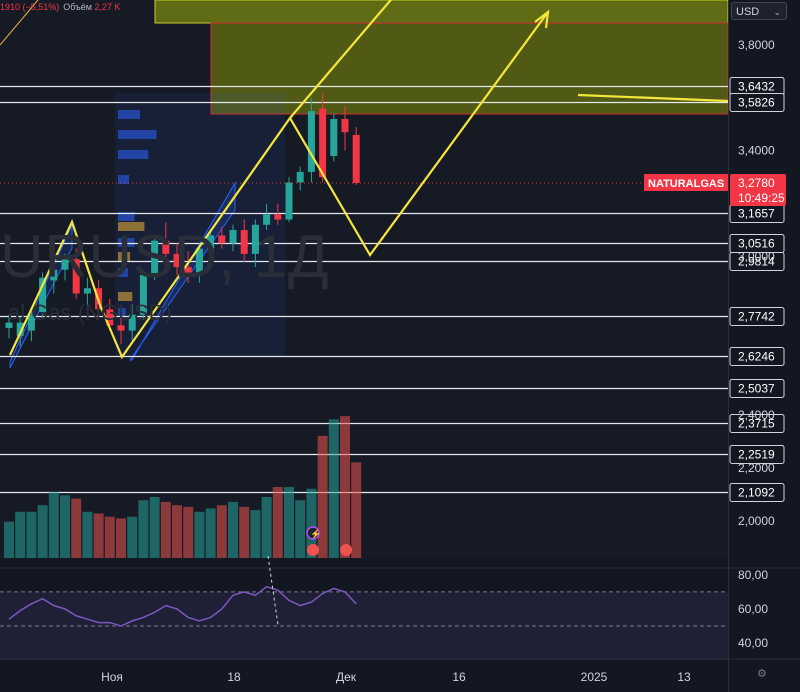 The width and height of the screenshot is (800, 692). What do you see at coordinates (341, 59) in the screenshot?
I see `zigzag-upper-leg` at bounding box center [341, 59].